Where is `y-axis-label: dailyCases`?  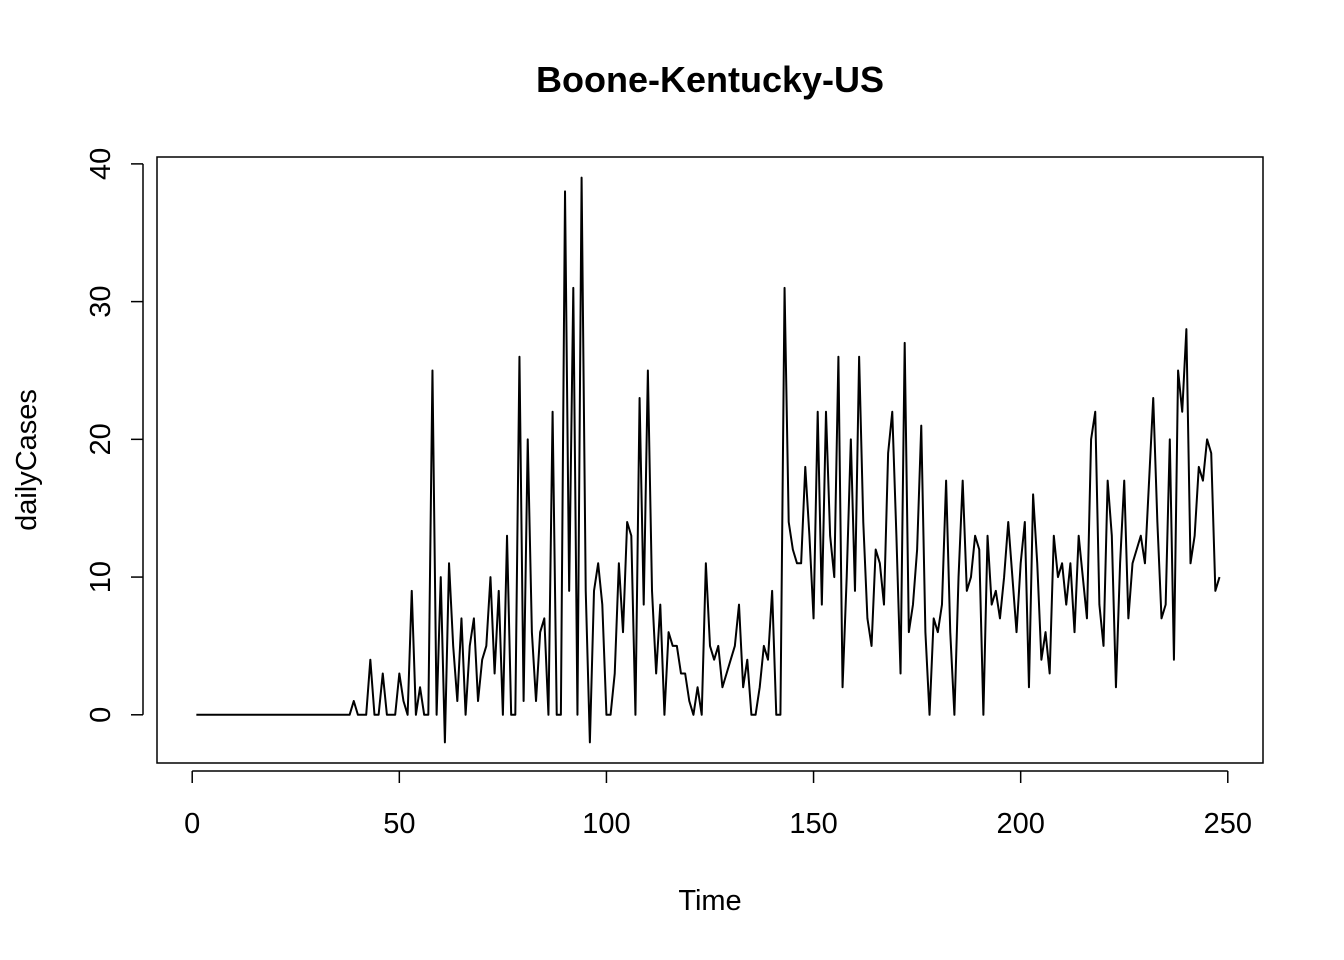 y-axis-label: dailyCases is located at coordinates (27, 460).